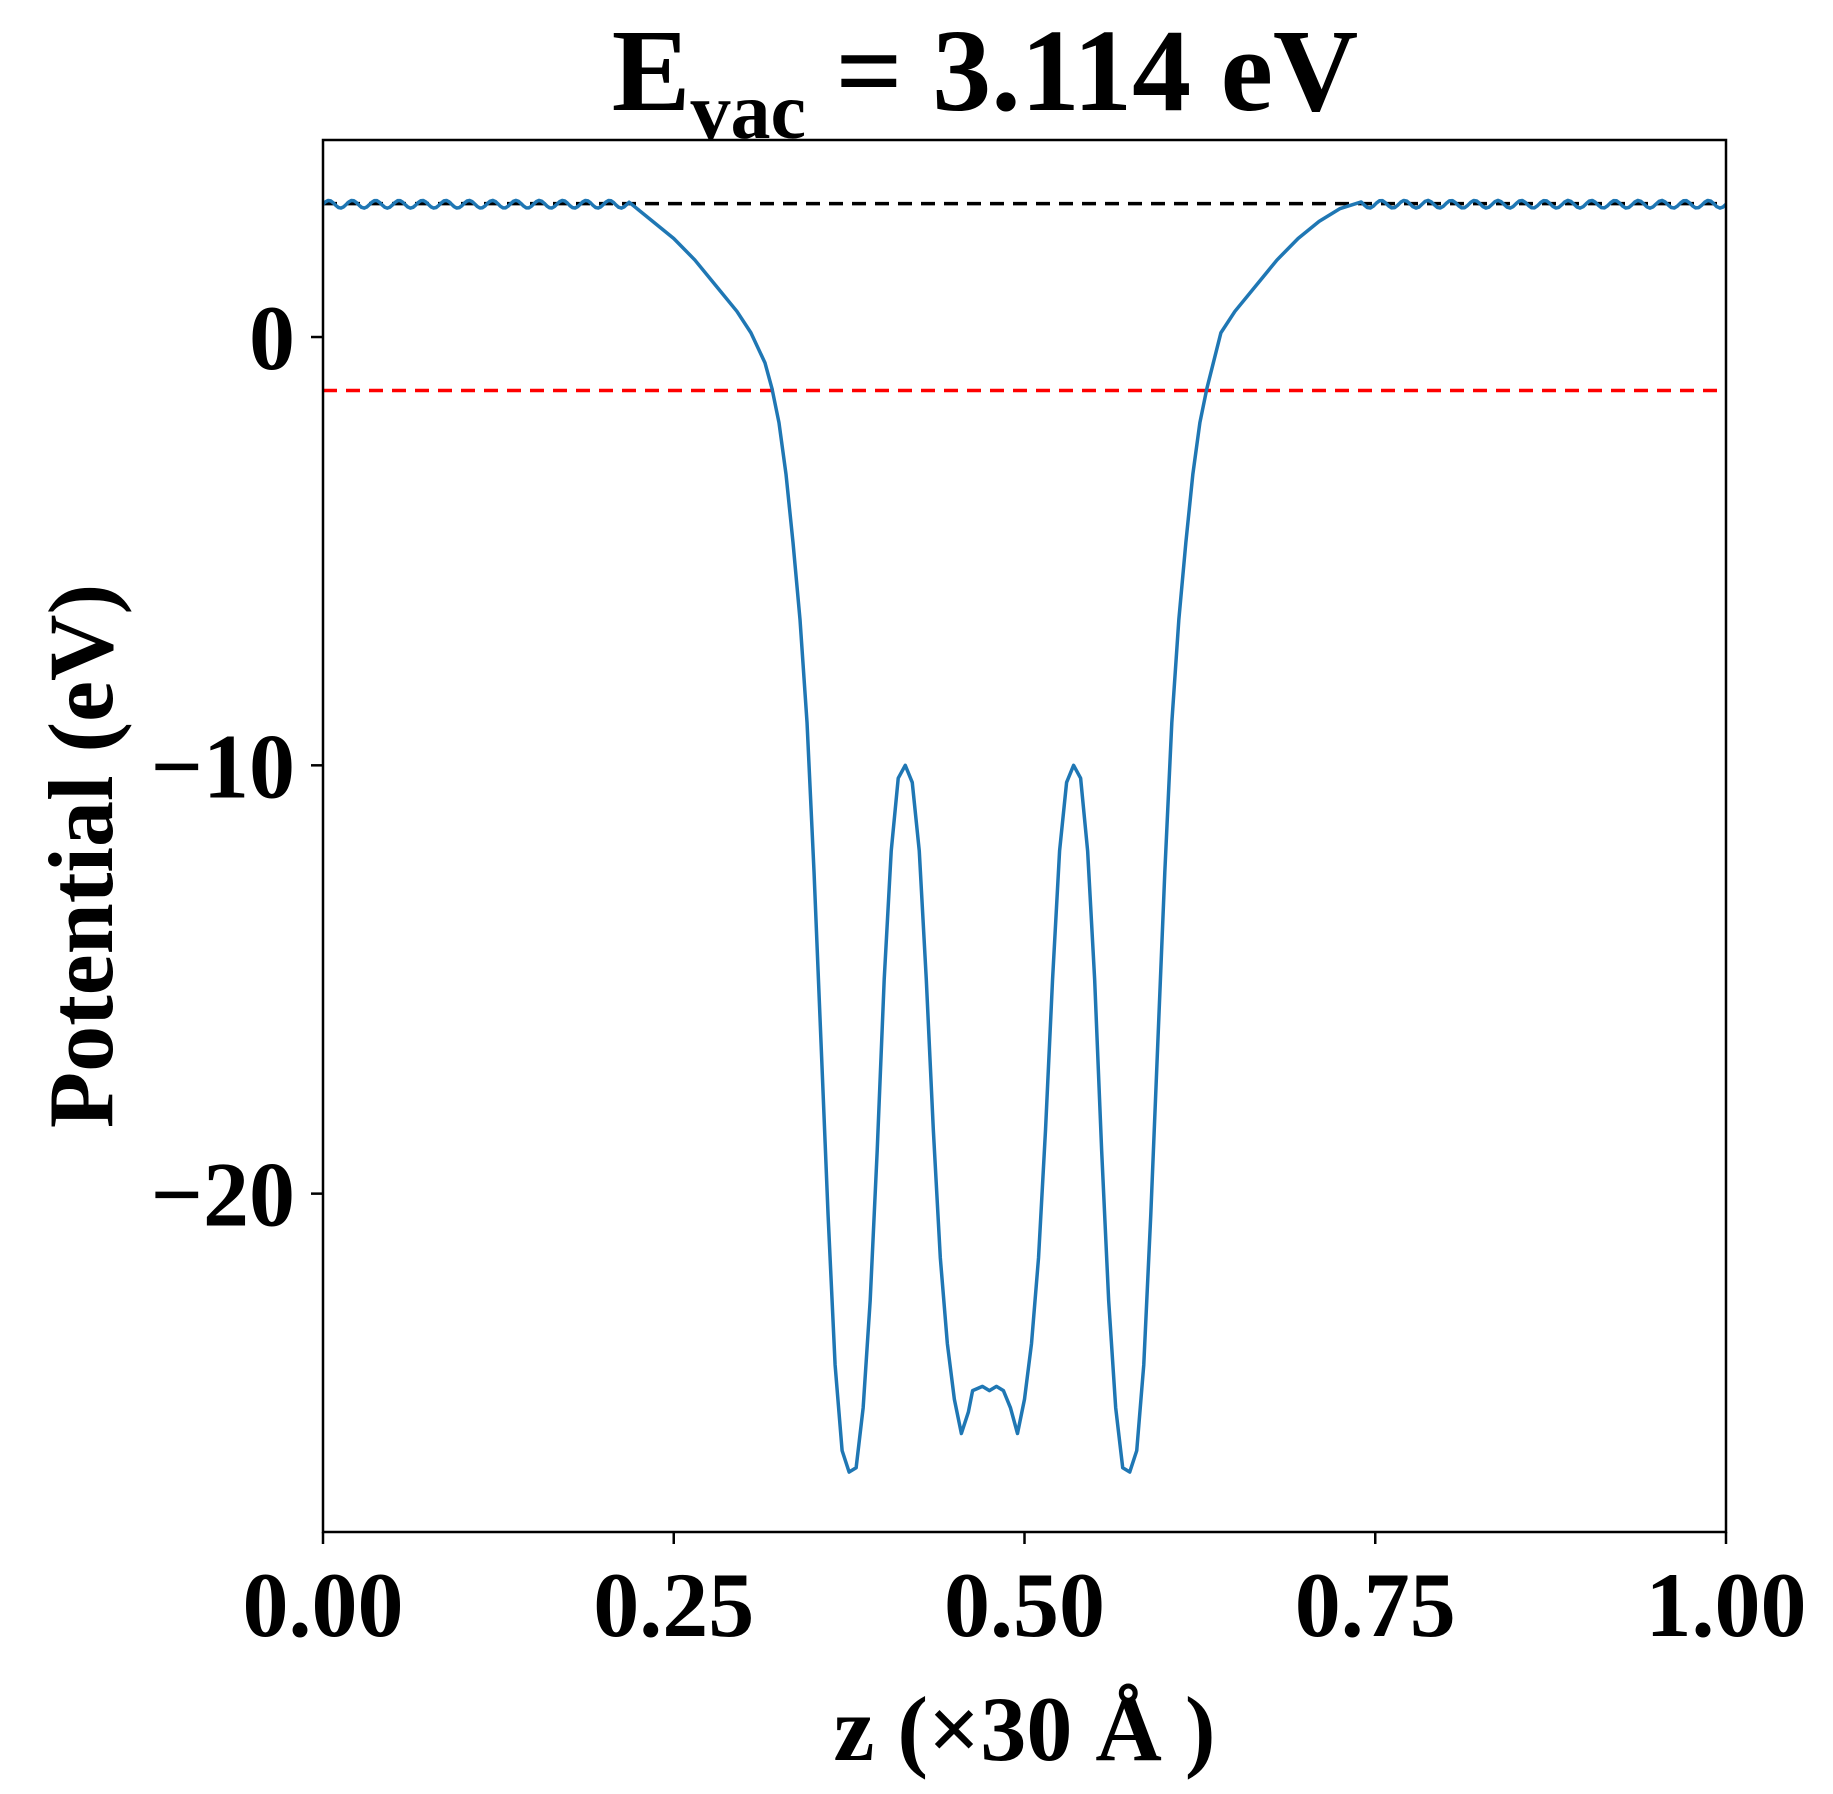 The width and height of the screenshot is (1833, 1794). I want to click on y-axis-label: Potential (eV), so click(81, 856).